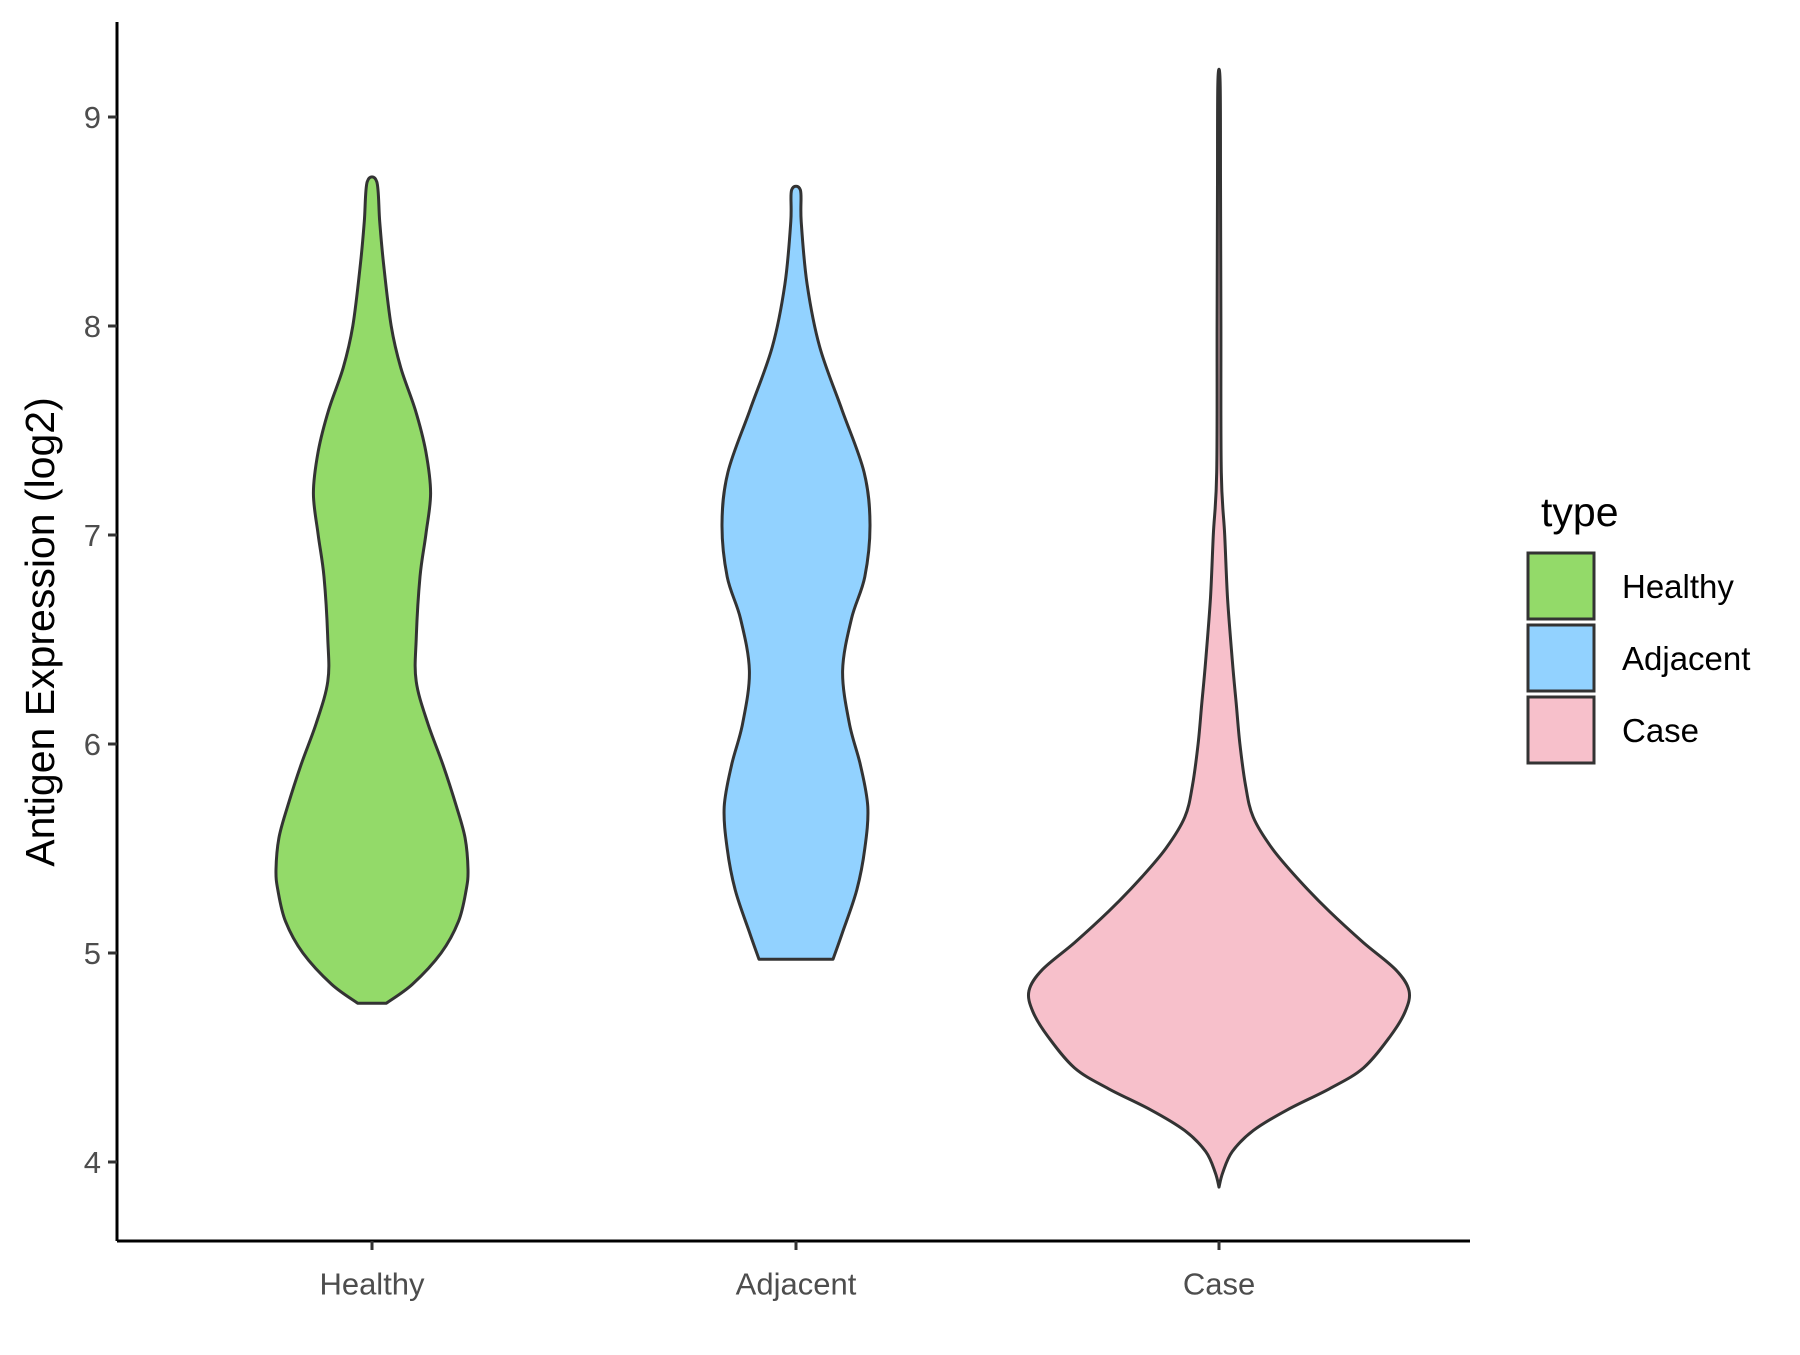 Image resolution: width=1800 pixels, height=1355 pixels. What do you see at coordinates (92, 953) in the screenshot?
I see `y-tick-label: 5` at bounding box center [92, 953].